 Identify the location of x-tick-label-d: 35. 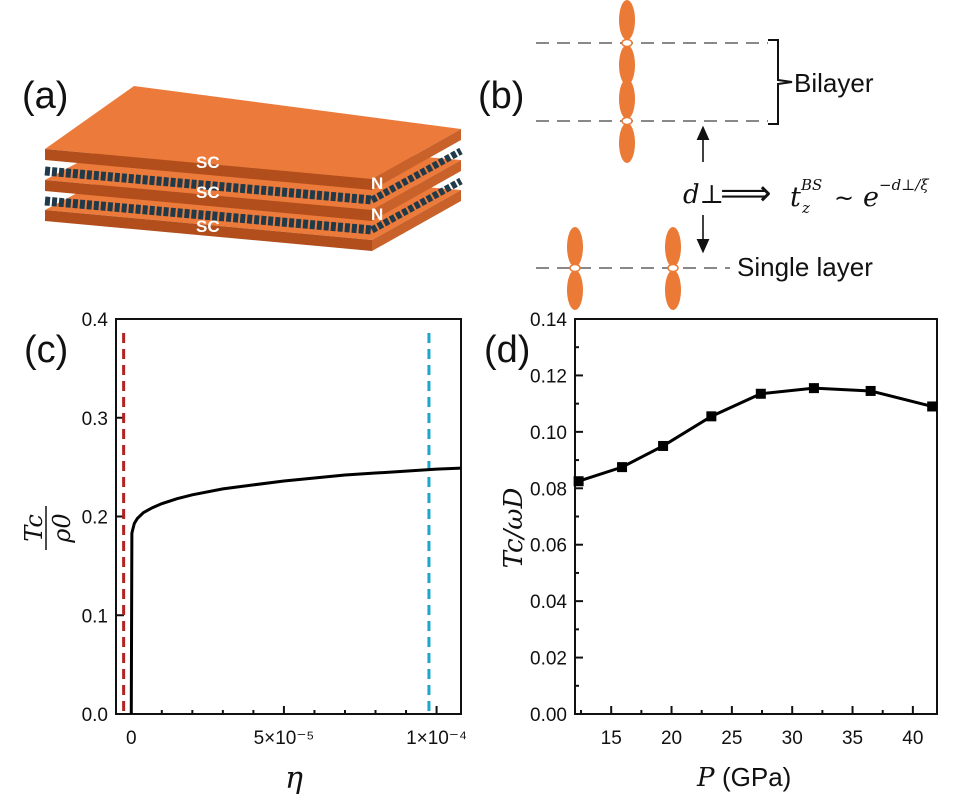
(852, 738).